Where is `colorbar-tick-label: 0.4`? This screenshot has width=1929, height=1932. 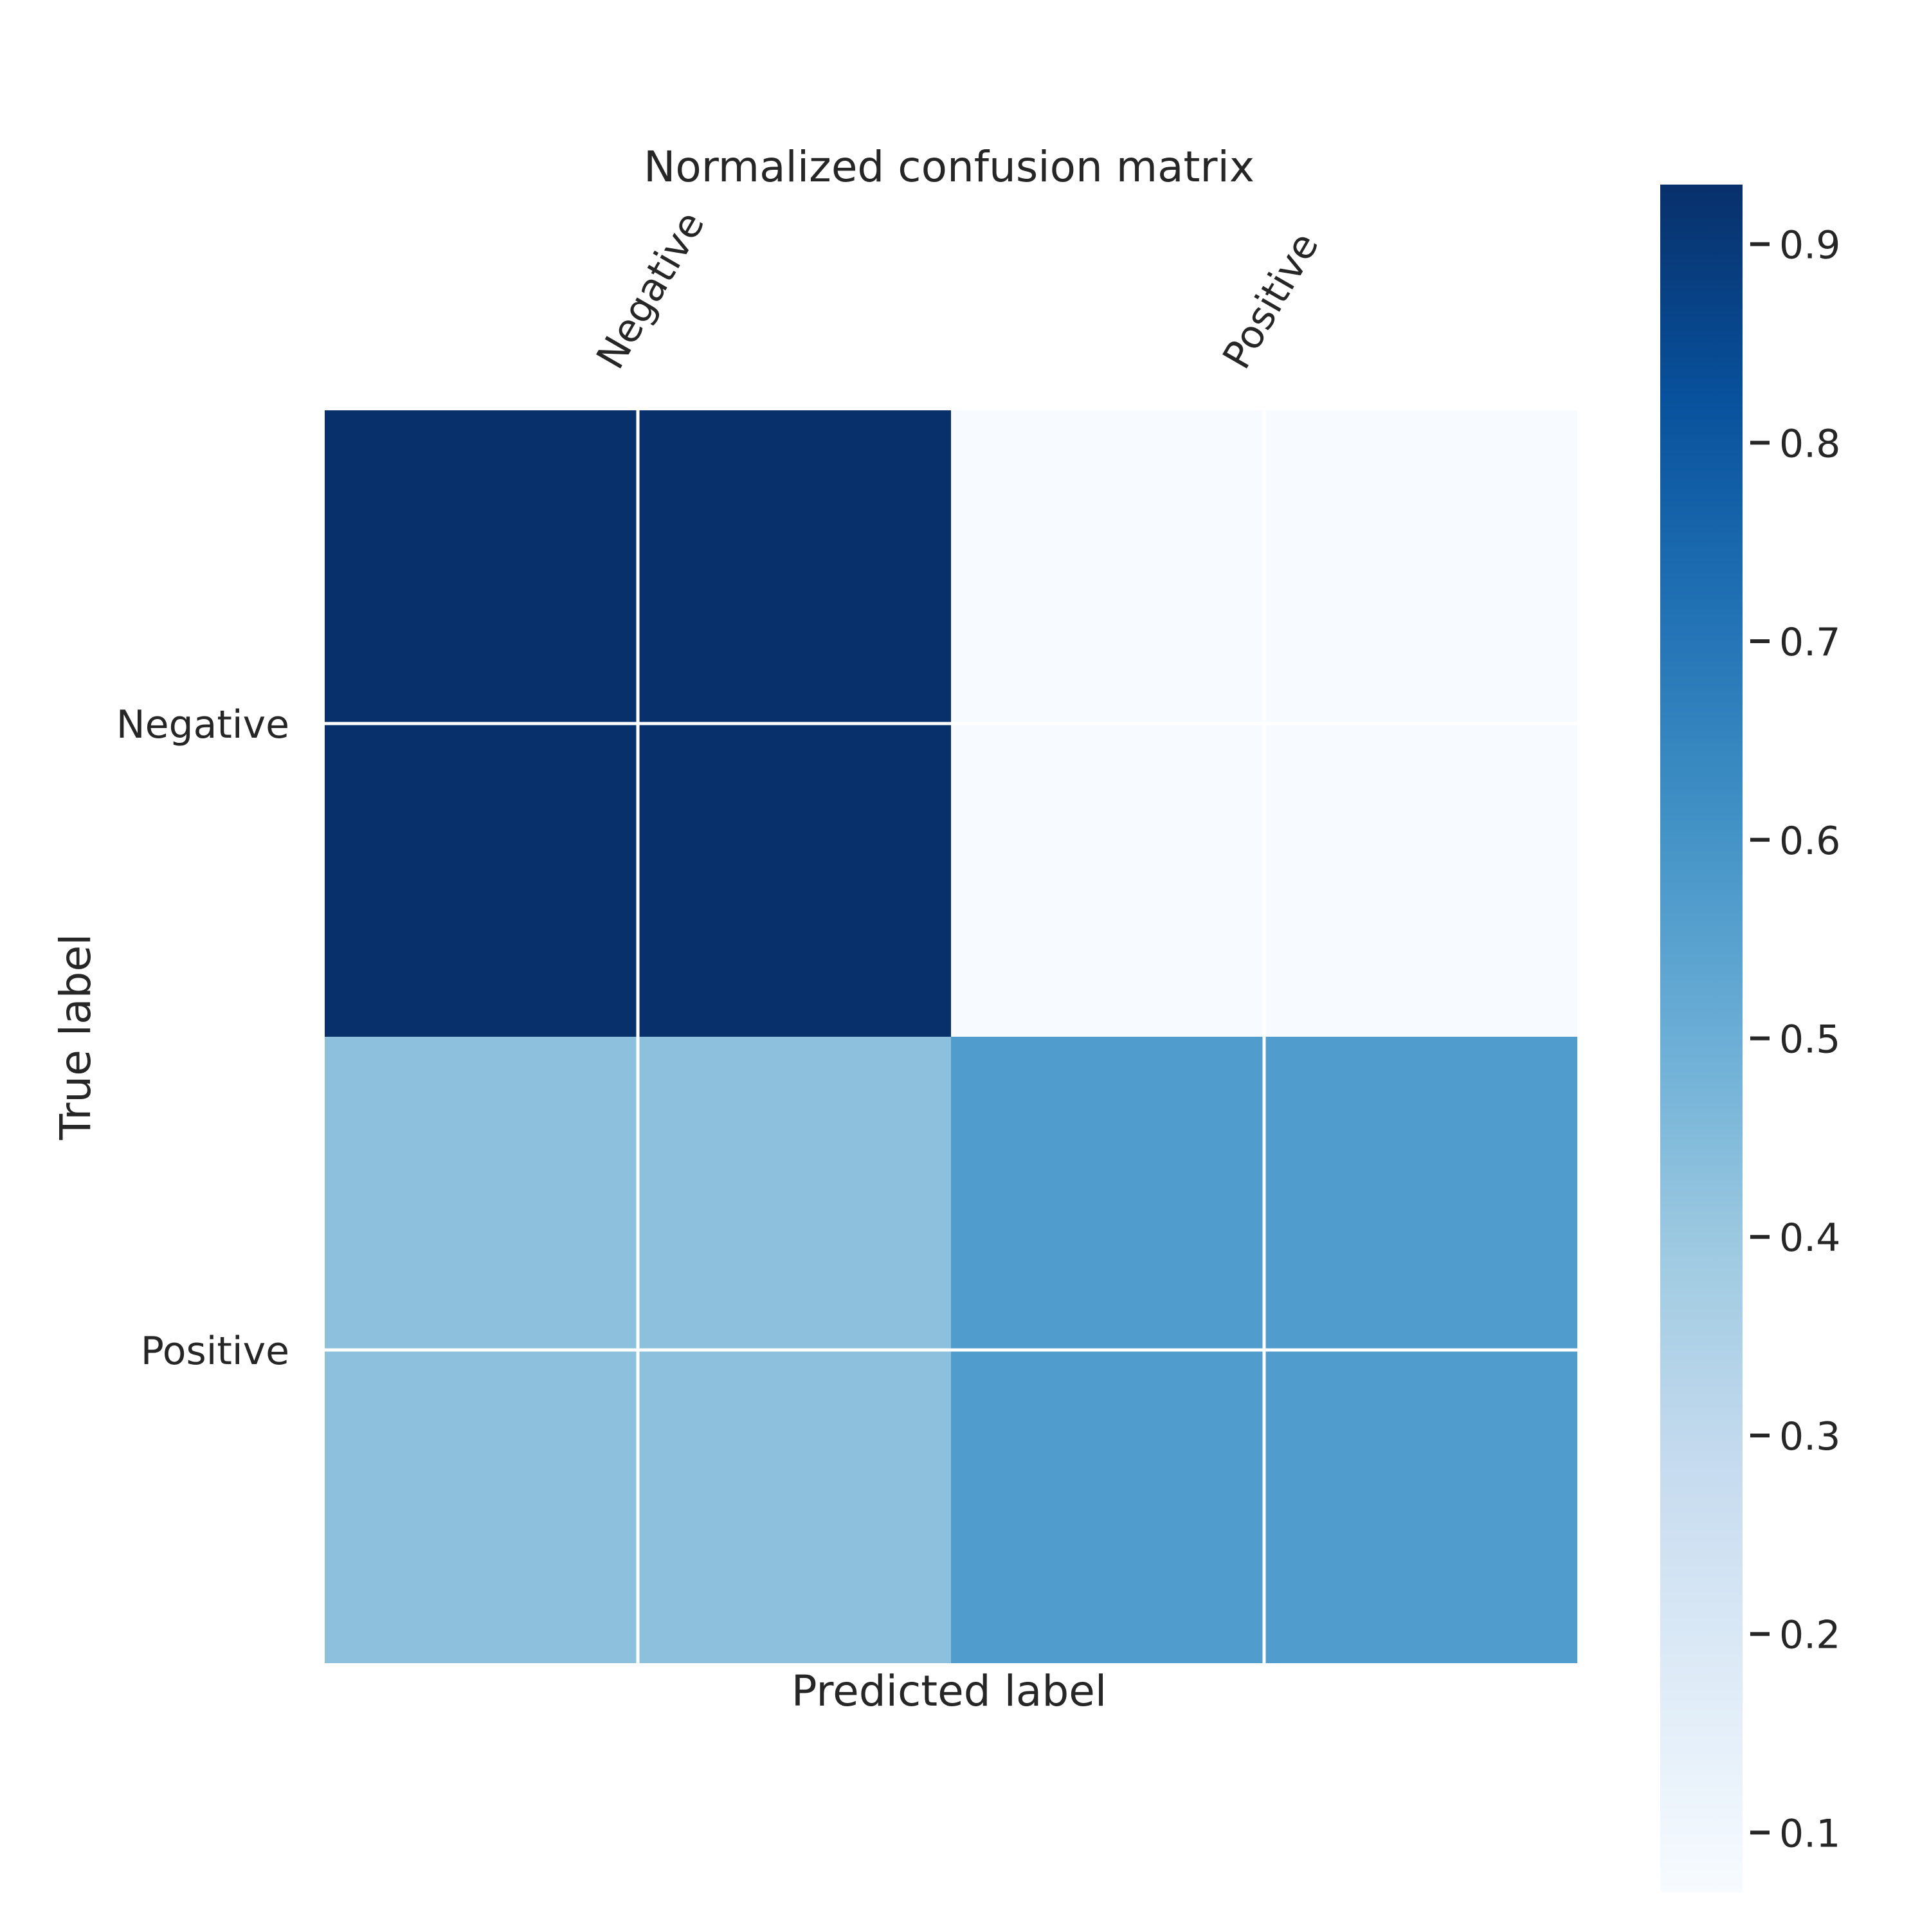 colorbar-tick-label: 0.4 is located at coordinates (1809, 1239).